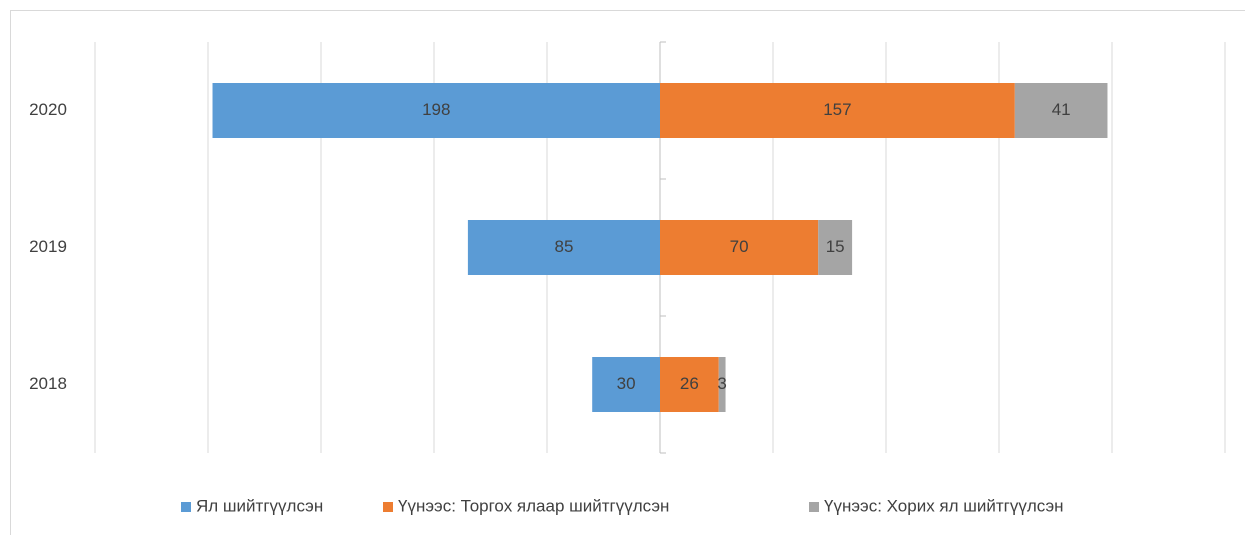 The height and width of the screenshot is (535, 1245). I want to click on data-label: 15, so click(835, 246).